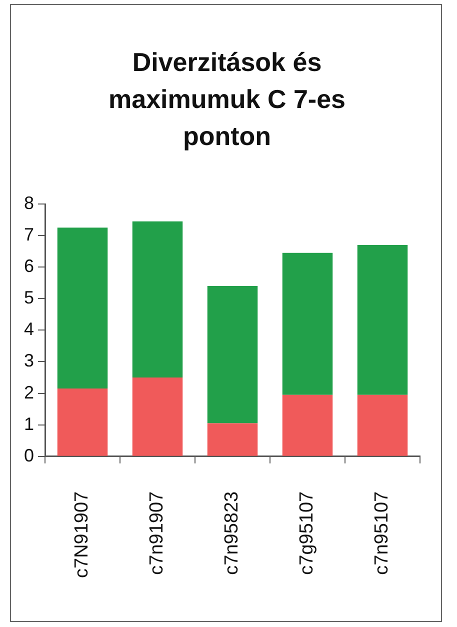 This screenshot has width=457, height=627. Describe the element at coordinates (29, 392) in the screenshot. I see `y-tick-label: 2` at that location.